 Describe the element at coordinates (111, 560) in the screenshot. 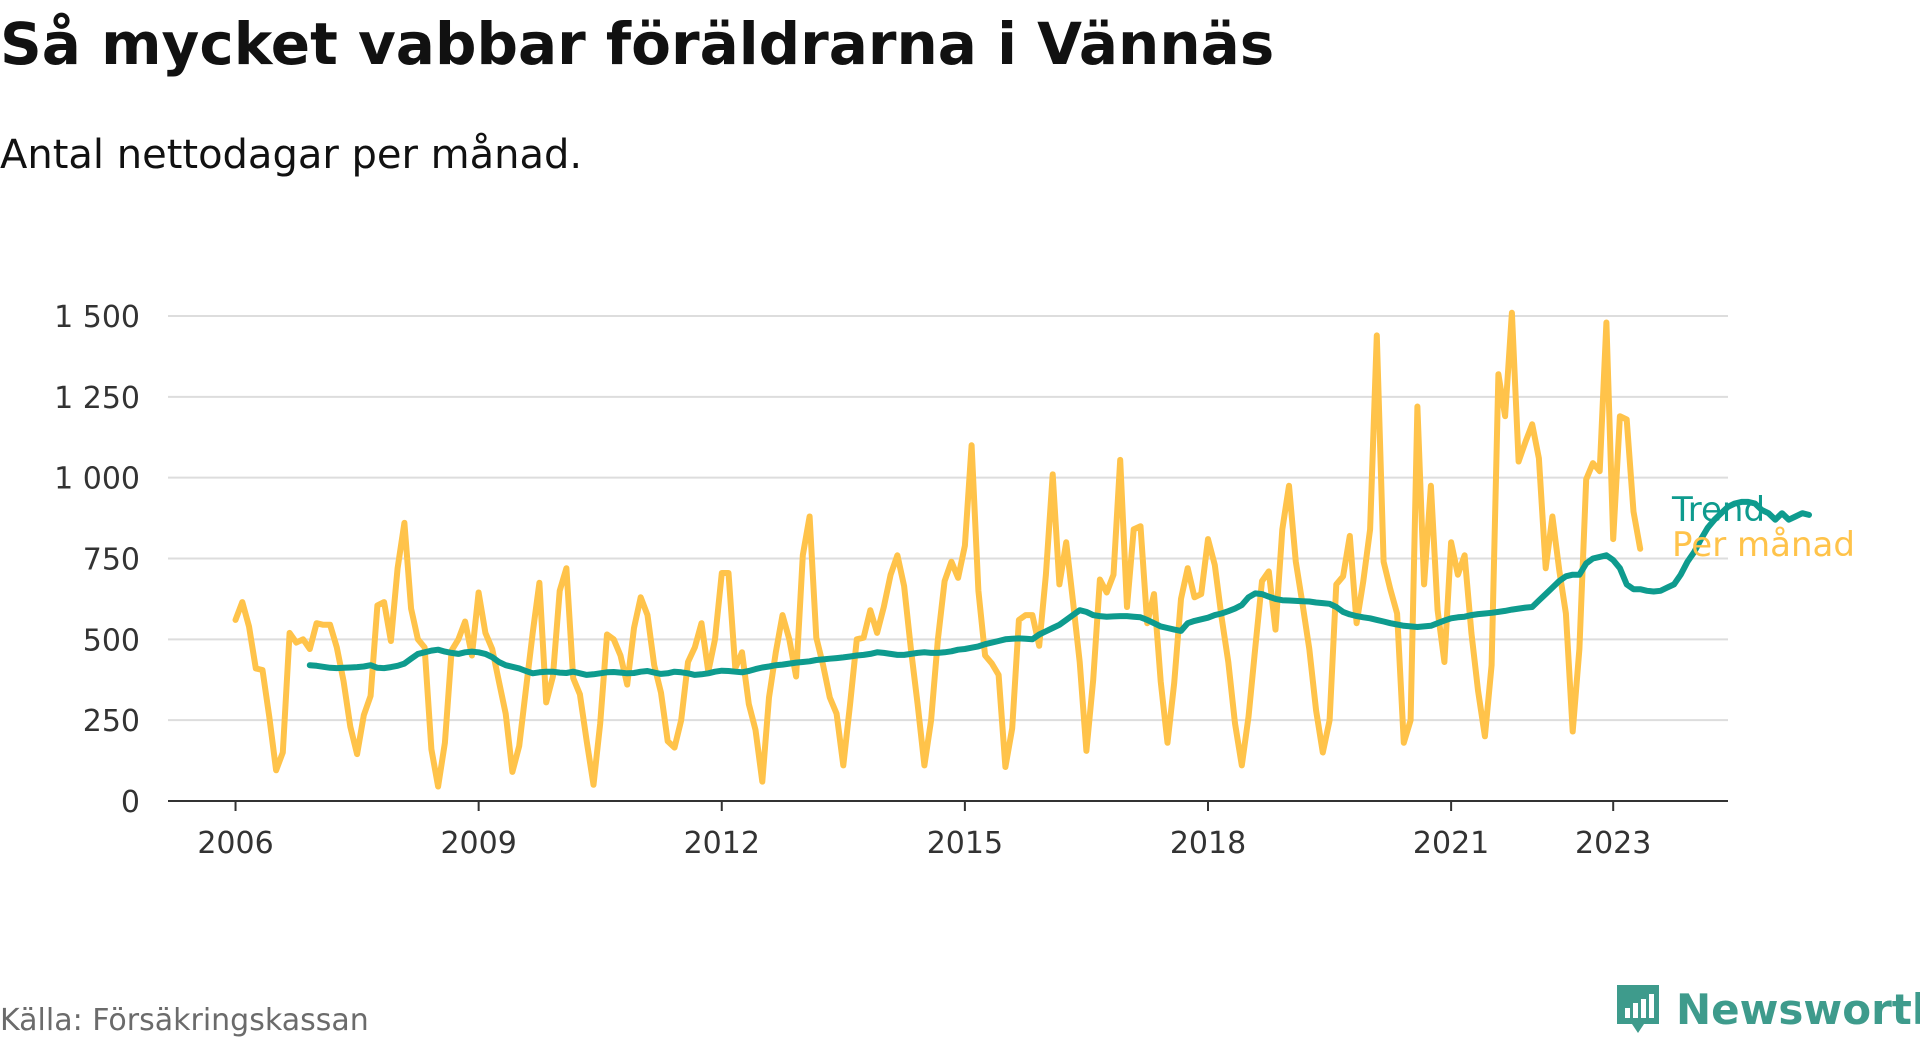

I see `y-tick-label: 750` at that location.